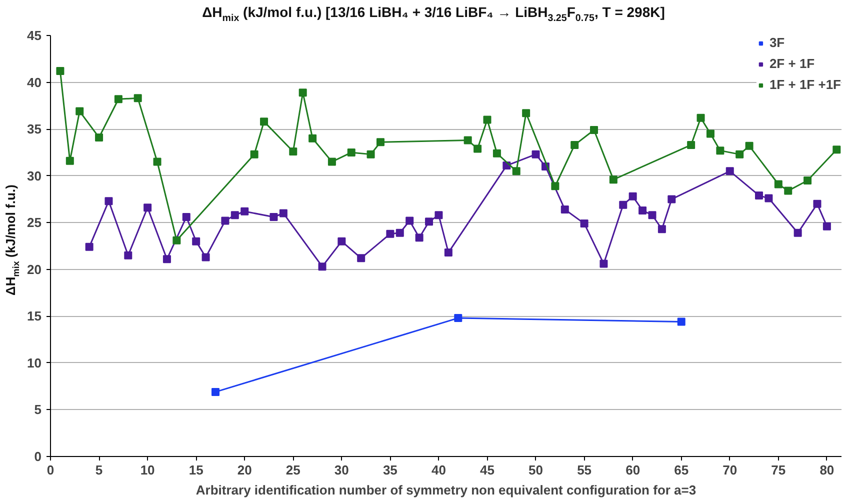 This screenshot has width=843, height=502. I want to click on legend-label: 1F + 1F +1F, so click(805, 84).